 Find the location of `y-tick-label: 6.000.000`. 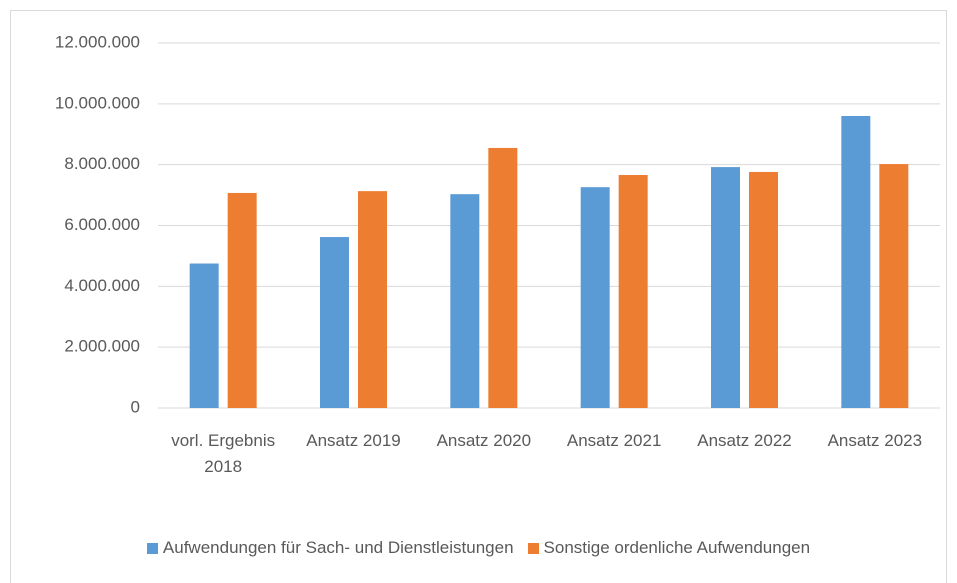

y-tick-label: 6.000.000 is located at coordinates (102, 224).